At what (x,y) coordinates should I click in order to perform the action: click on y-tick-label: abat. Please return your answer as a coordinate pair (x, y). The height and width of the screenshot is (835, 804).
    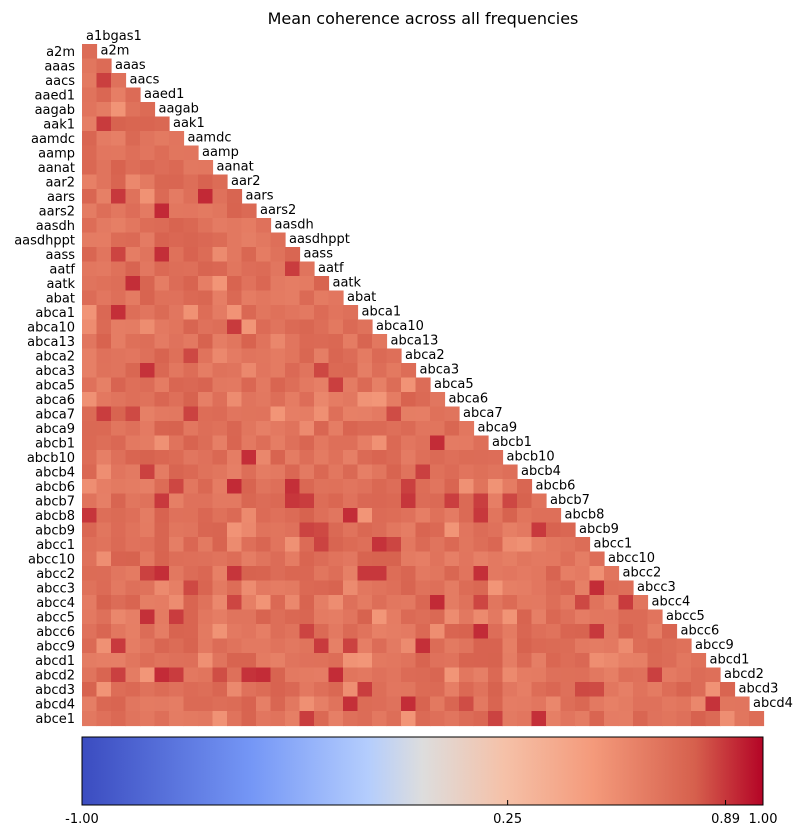
    Looking at the image, I should click on (60, 298).